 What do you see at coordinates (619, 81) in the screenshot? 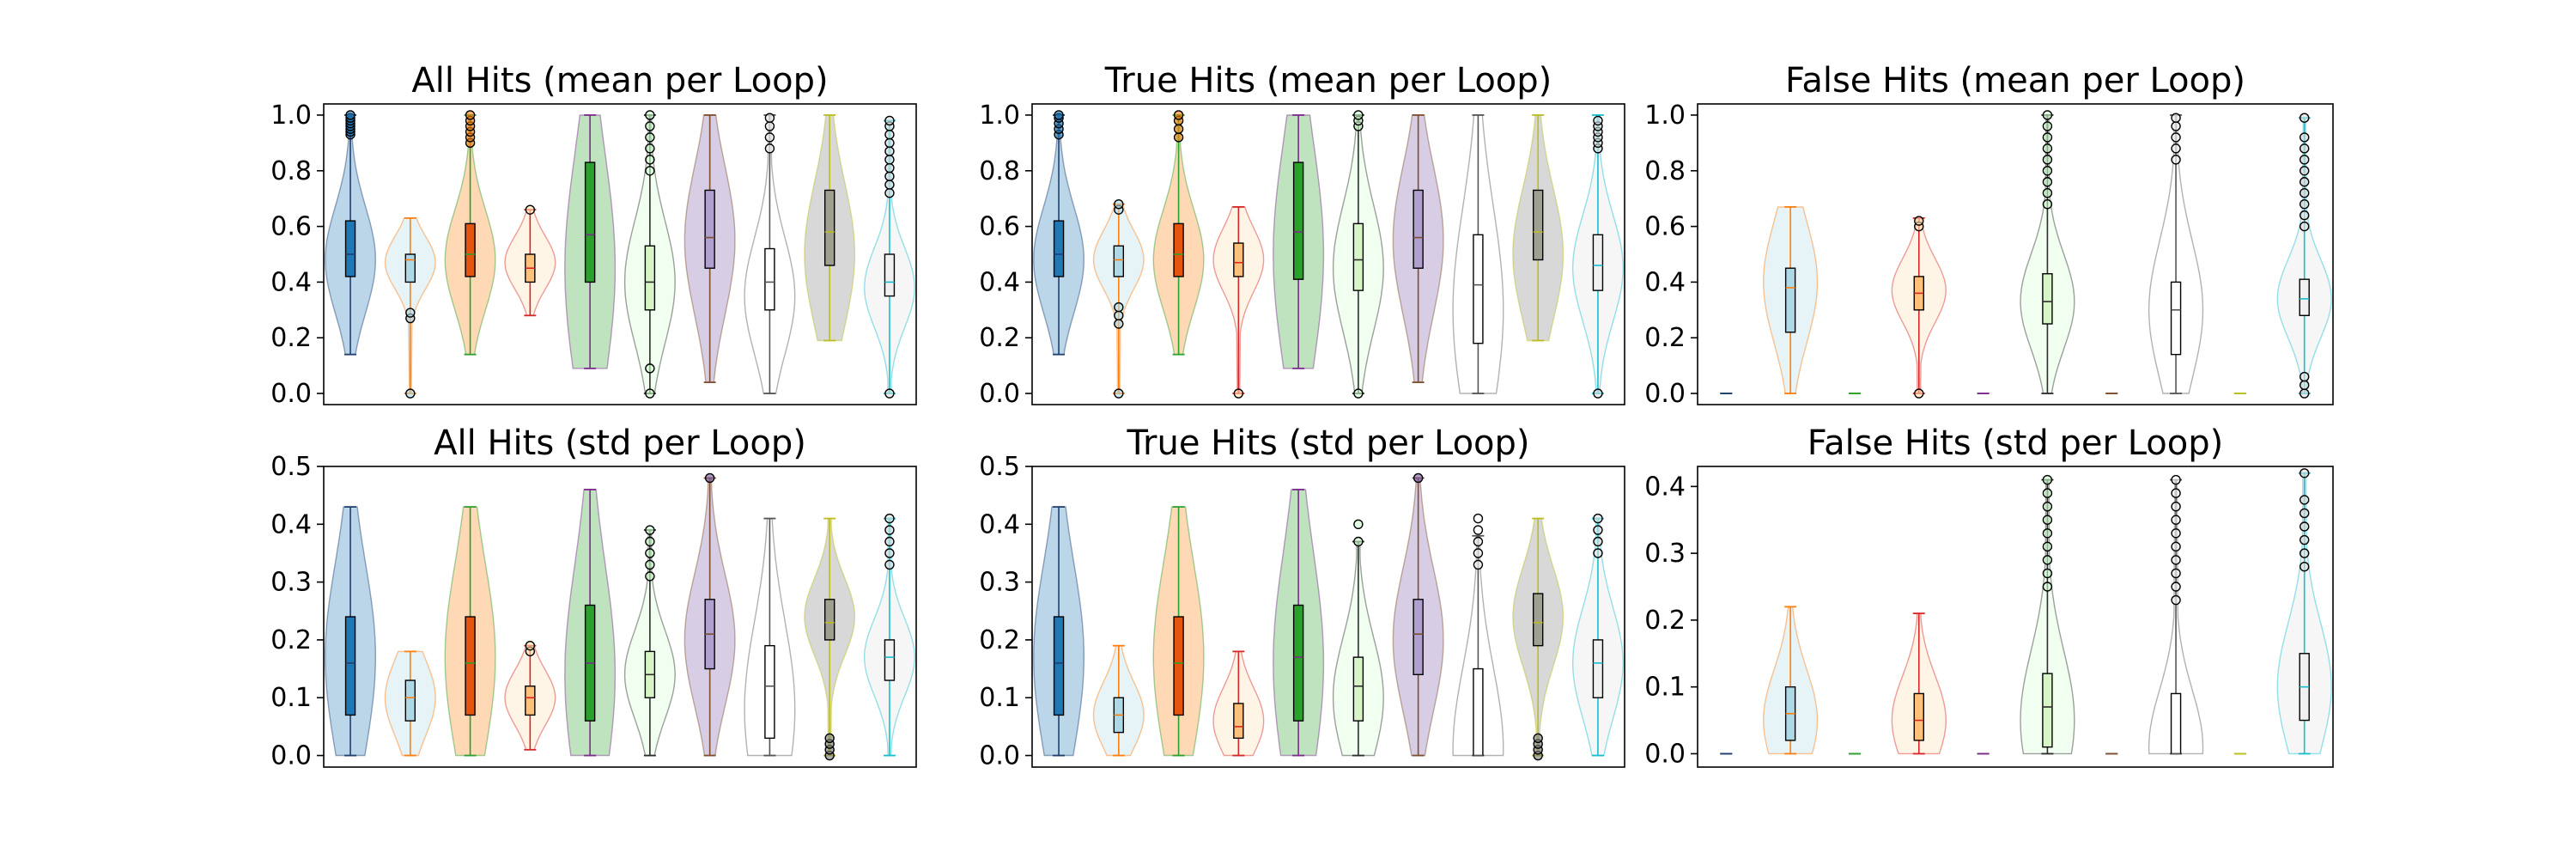
I see `chart-title: All Hits (mean per Loop)` at bounding box center [619, 81].